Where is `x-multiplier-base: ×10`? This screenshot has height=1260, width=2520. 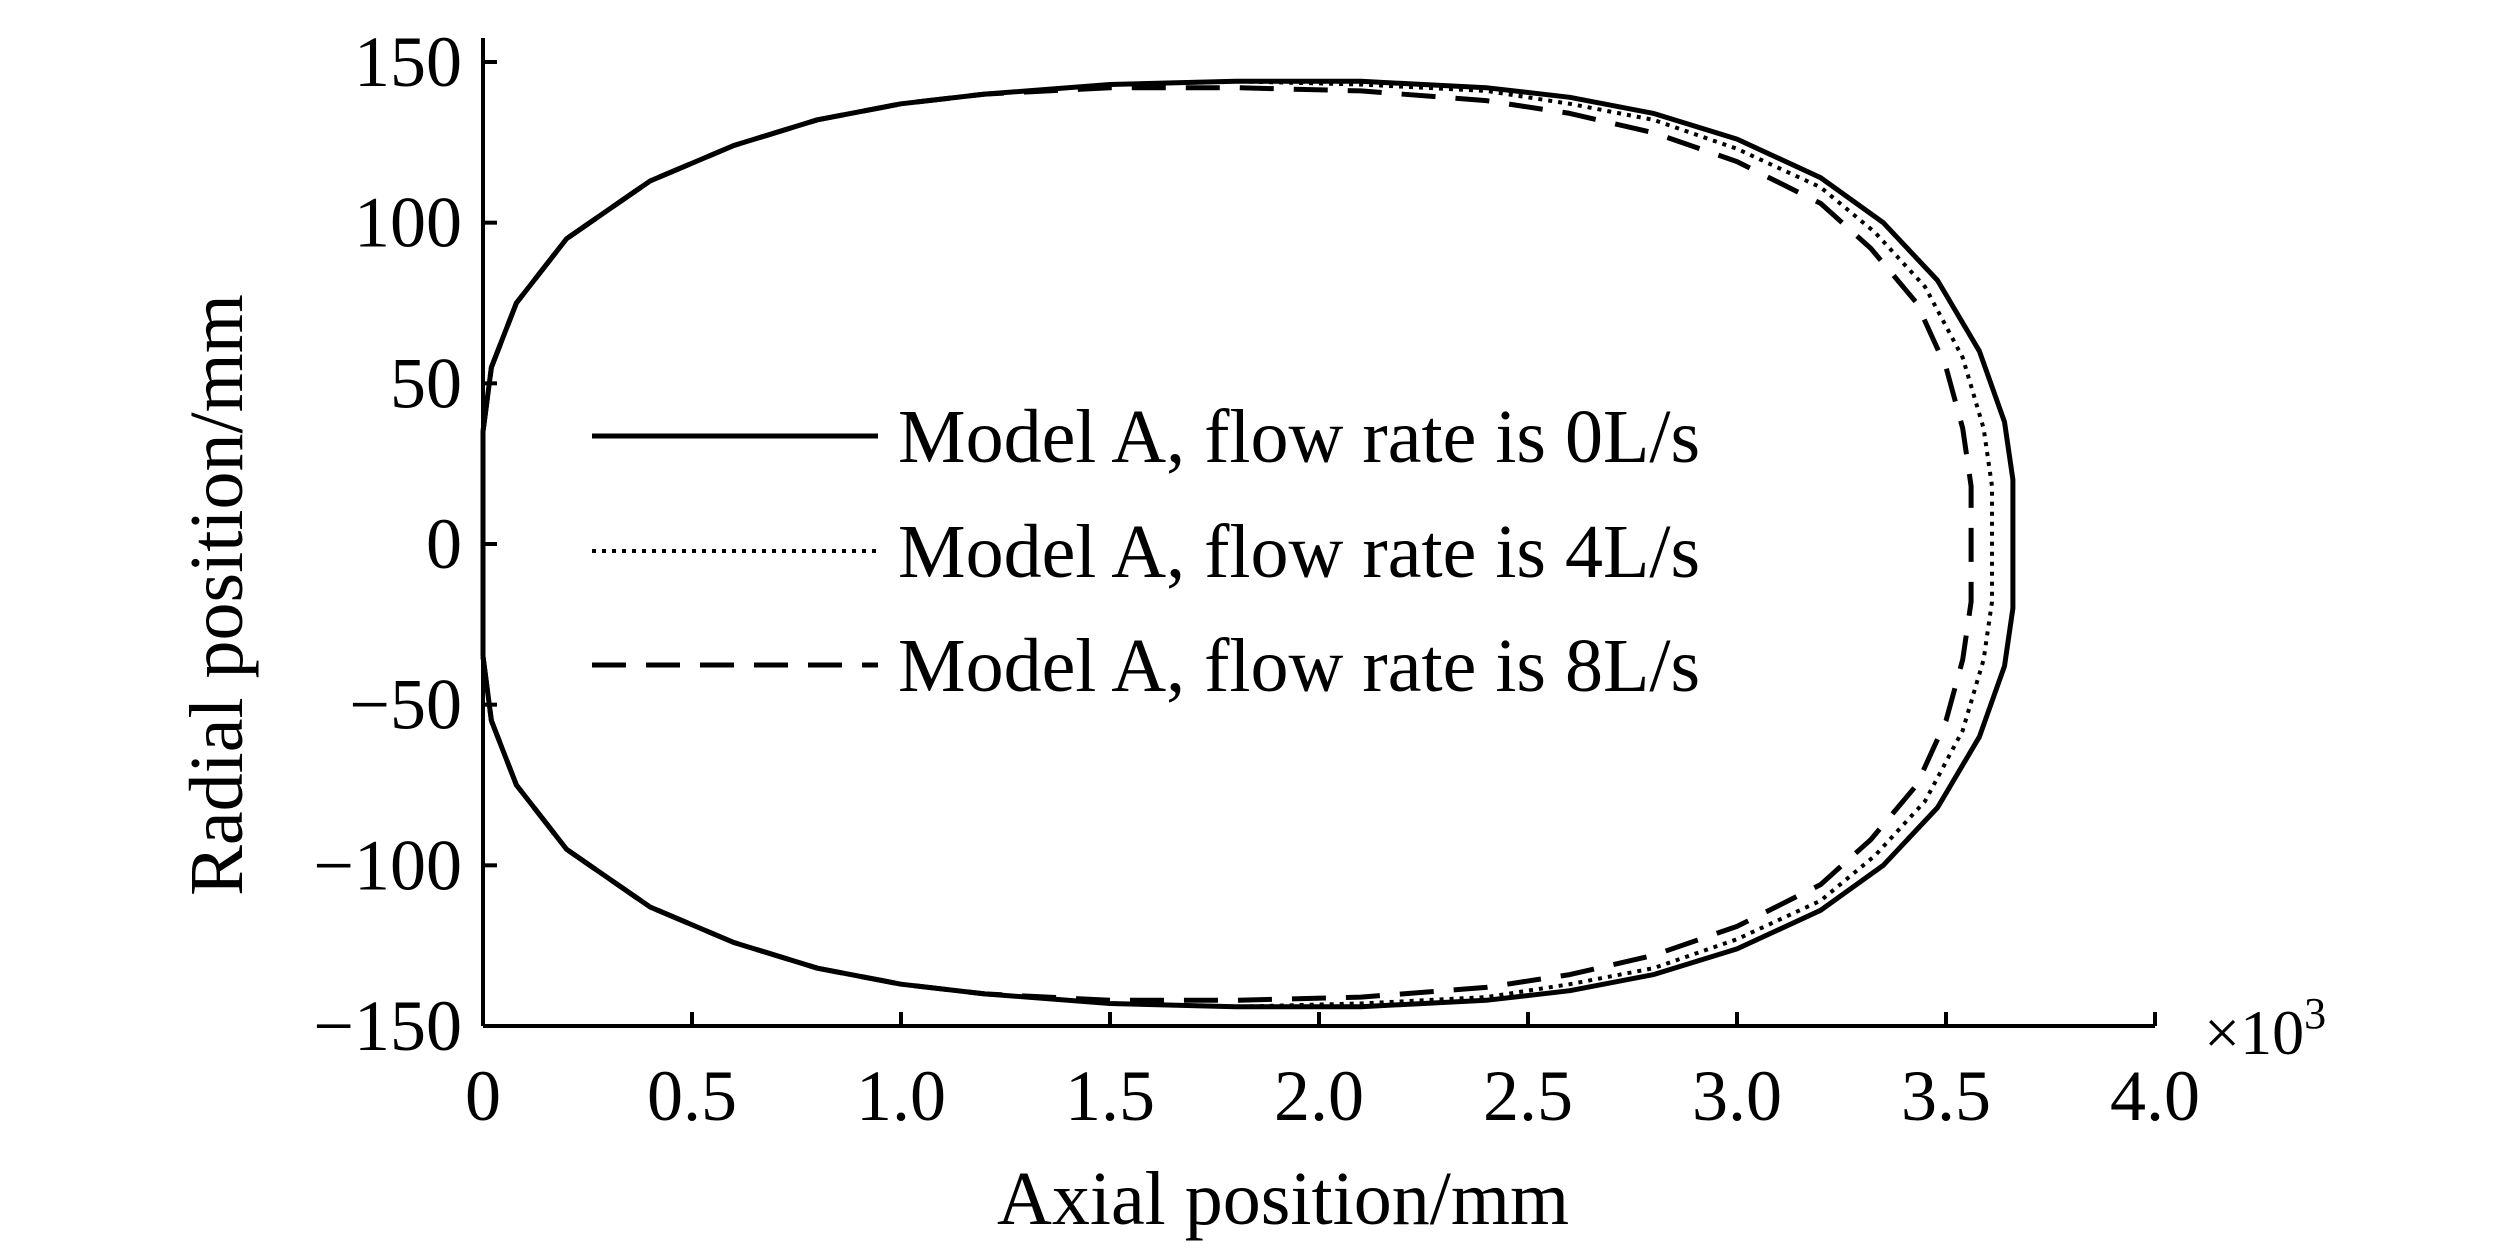 x-multiplier-base: ×10 is located at coordinates (2254, 1032).